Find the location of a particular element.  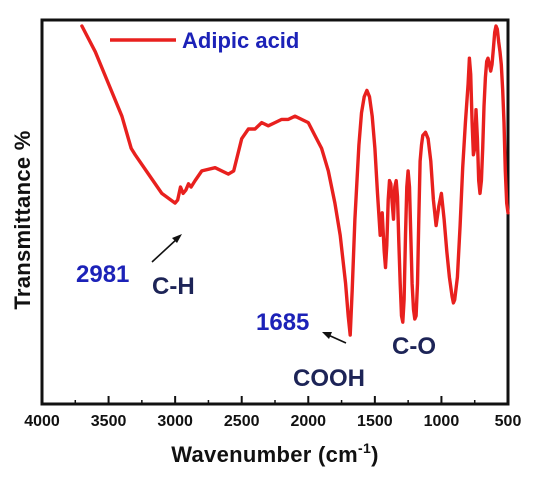

legend: Adipic acid is located at coordinates (204, 40).